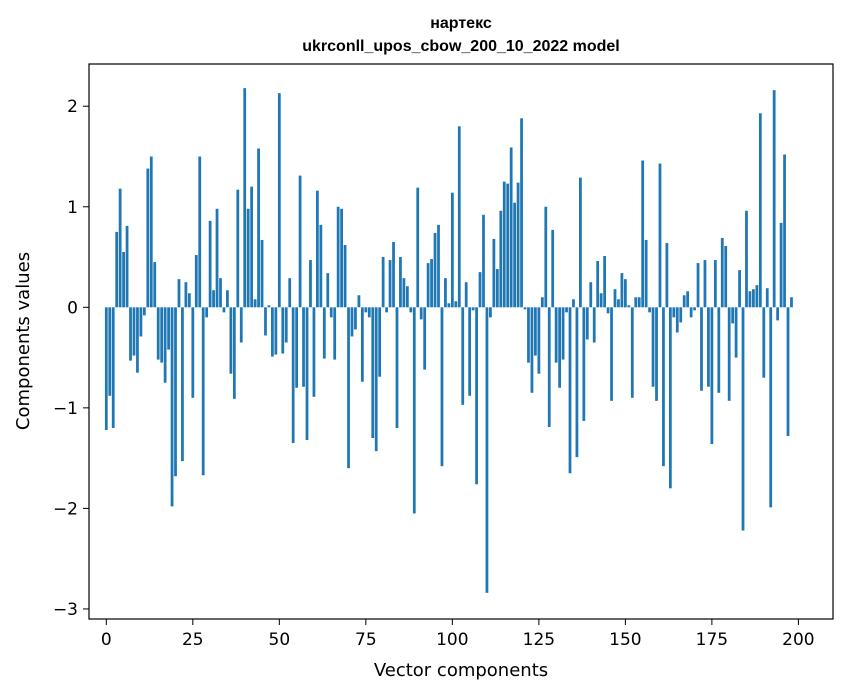 This screenshot has width=847, height=696. Describe the element at coordinates (65, 610) in the screenshot. I see `y-tick-label: −3` at that location.